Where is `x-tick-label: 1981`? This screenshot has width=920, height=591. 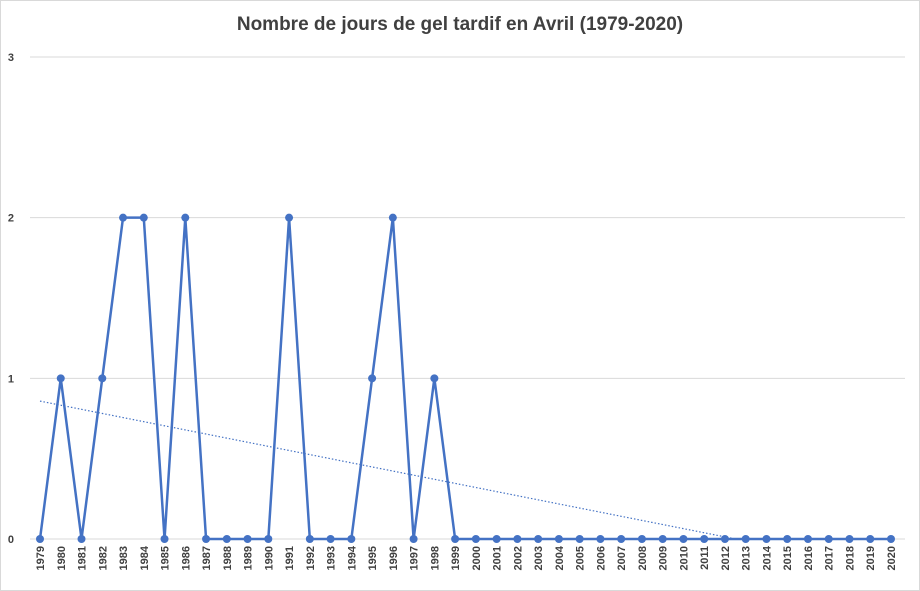 x-tick-label: 1981 is located at coordinates (83, 558).